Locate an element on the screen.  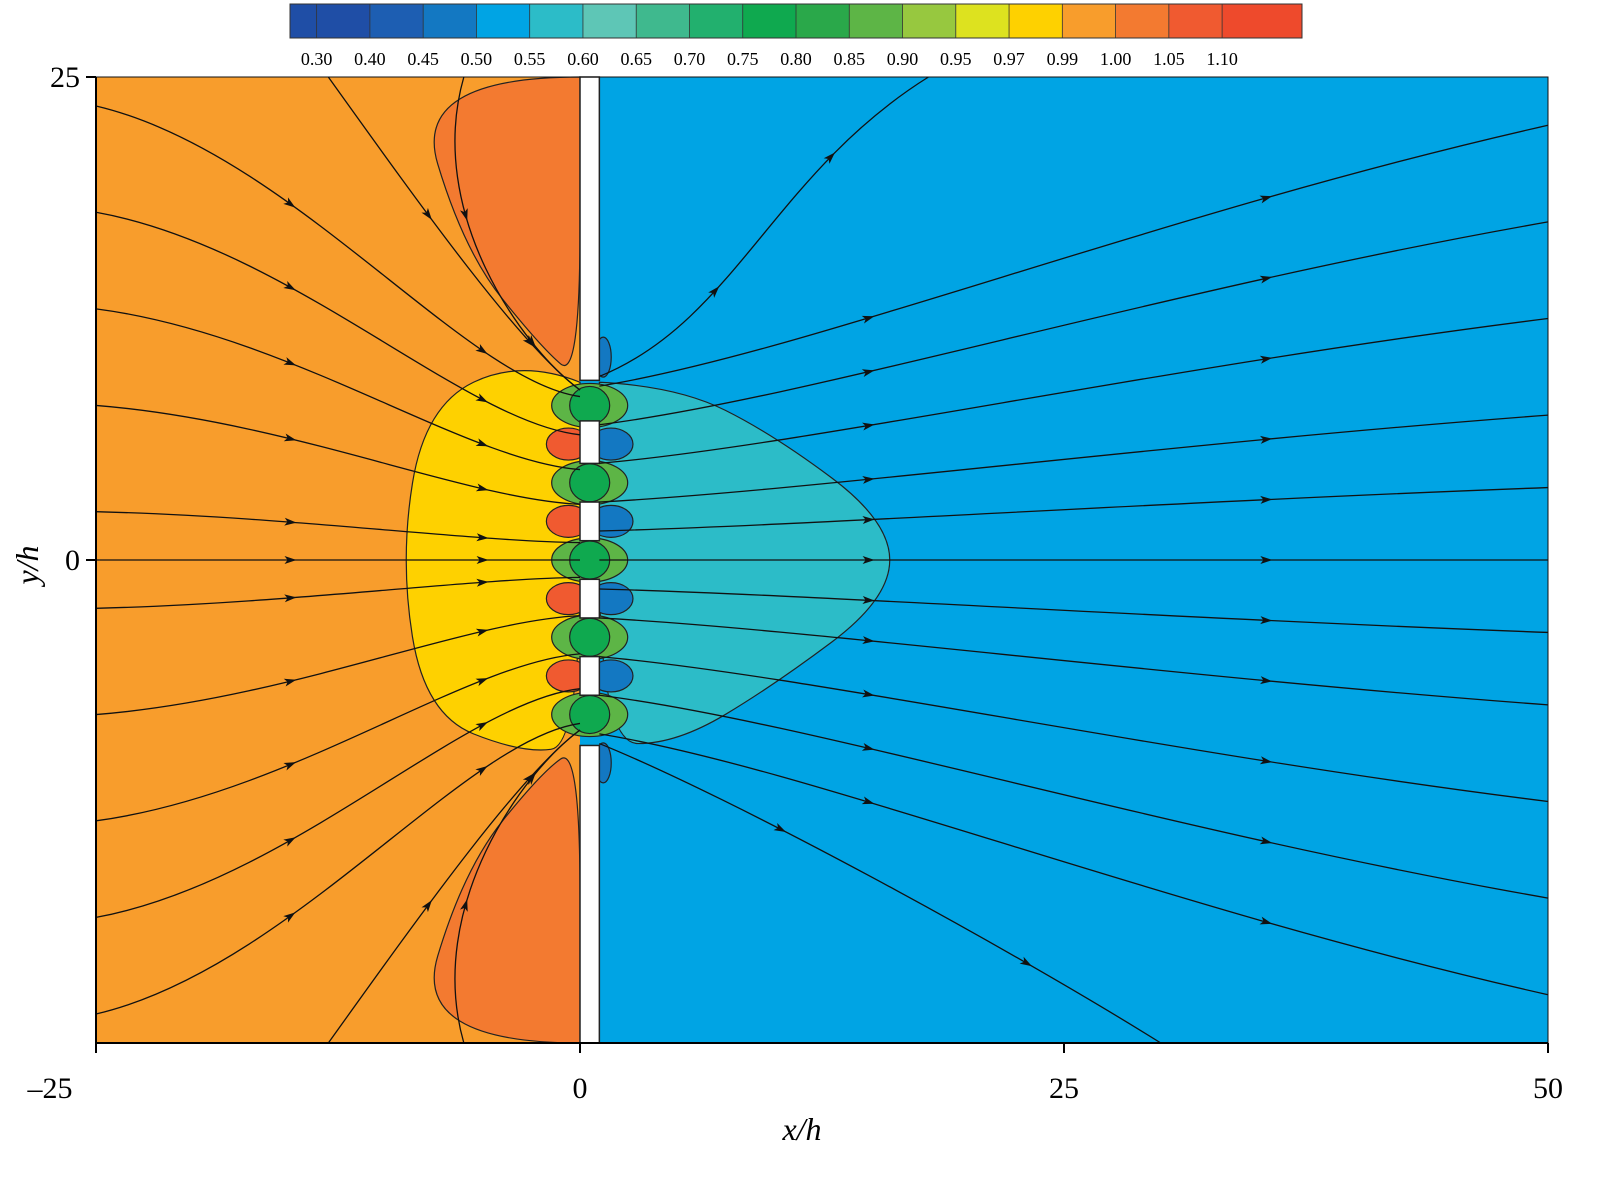
colorbar-tick-label: 1.05 is located at coordinates (1169, 59).